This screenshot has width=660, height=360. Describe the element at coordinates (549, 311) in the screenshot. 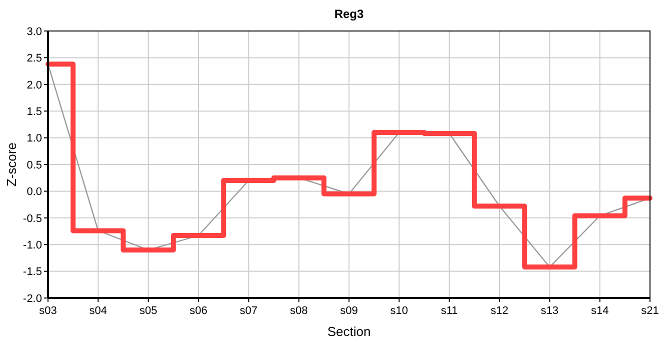

I see `x-tick-label: s13` at that location.